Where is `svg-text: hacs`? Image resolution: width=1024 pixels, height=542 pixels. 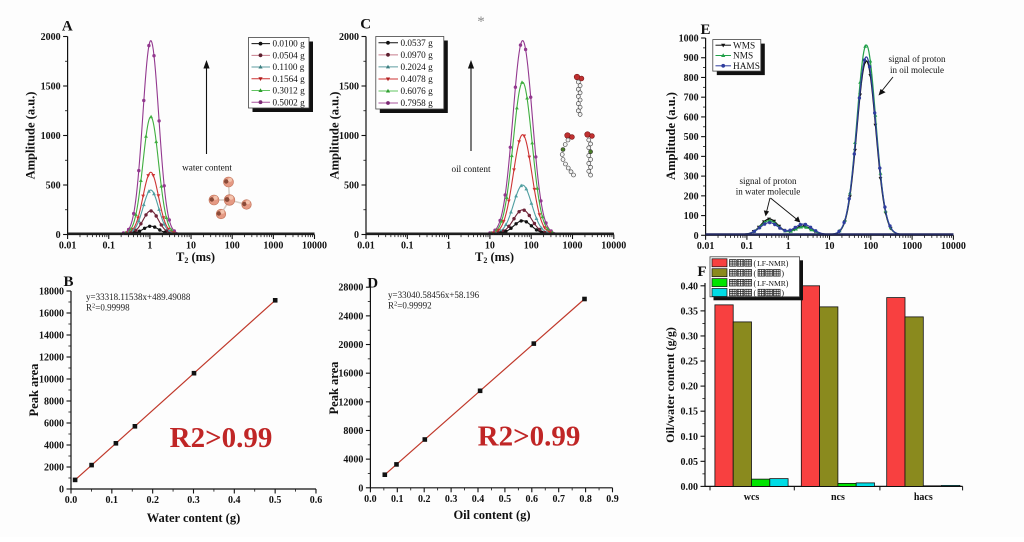
svg-text: hacs is located at coordinates (923, 497).